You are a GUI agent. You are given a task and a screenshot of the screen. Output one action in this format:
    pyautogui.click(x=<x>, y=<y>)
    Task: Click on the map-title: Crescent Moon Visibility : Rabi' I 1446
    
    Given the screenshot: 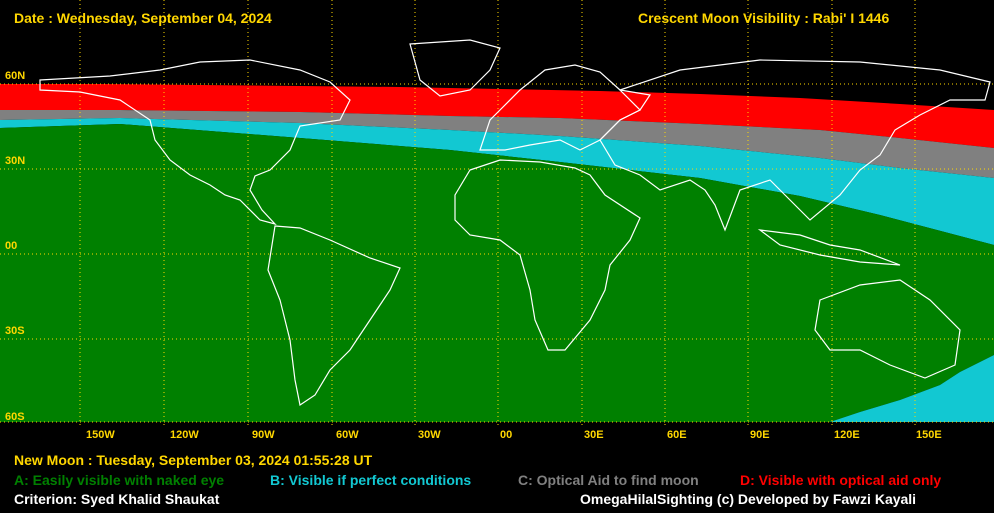 What is the action you would take?
    pyautogui.click(x=764, y=18)
    